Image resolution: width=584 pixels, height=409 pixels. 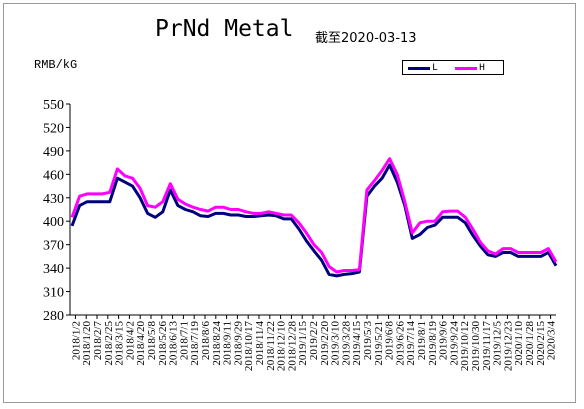 I want to click on y-tick-label: 490, so click(x=53, y=152).